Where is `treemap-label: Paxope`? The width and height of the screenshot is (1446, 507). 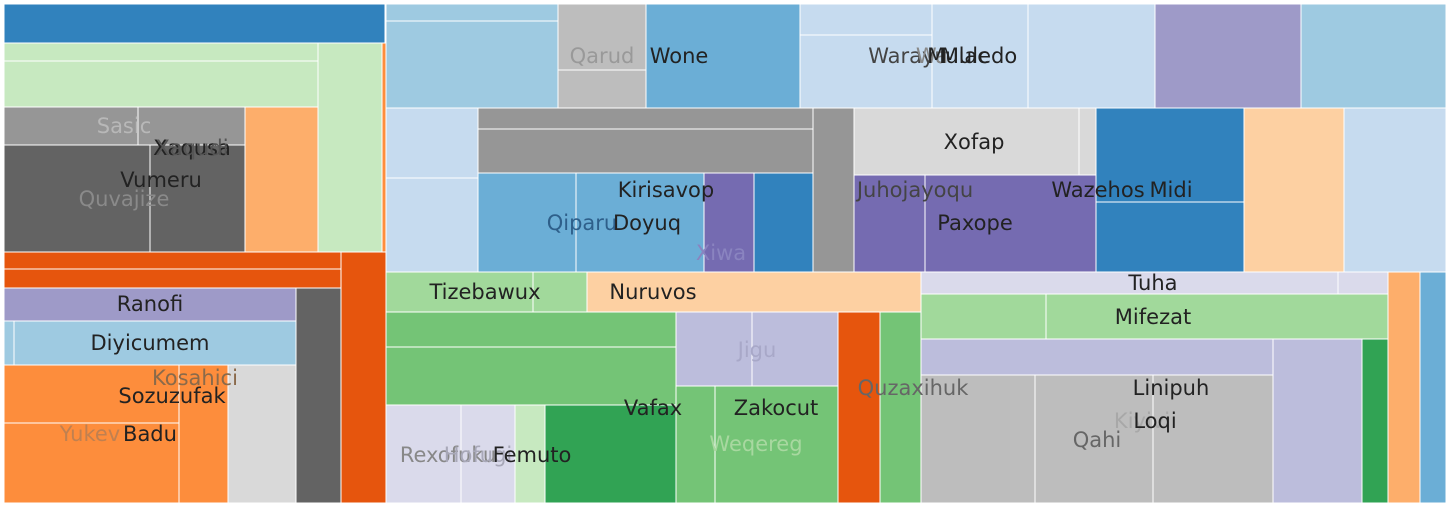
treemap-label: Paxope is located at coordinates (974, 223).